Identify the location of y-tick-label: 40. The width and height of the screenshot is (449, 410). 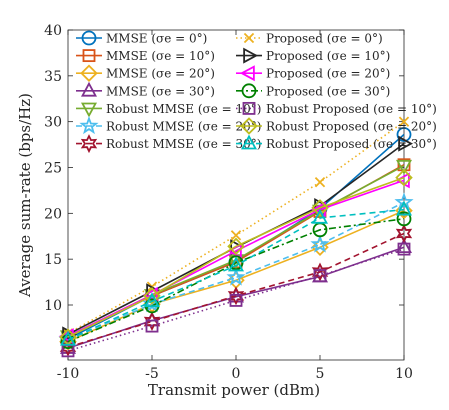
(53, 31).